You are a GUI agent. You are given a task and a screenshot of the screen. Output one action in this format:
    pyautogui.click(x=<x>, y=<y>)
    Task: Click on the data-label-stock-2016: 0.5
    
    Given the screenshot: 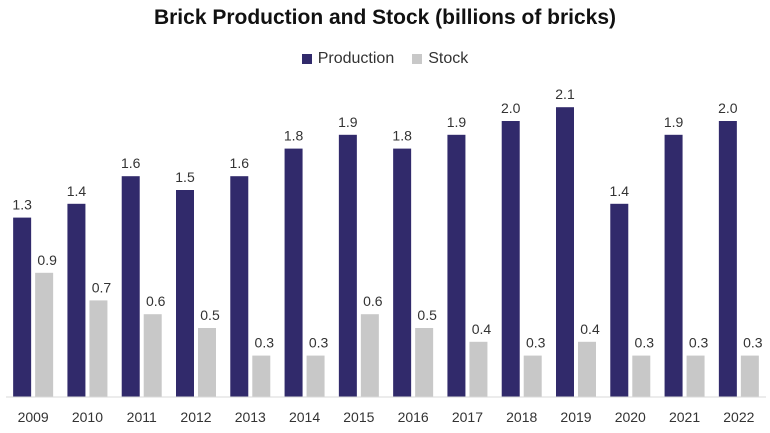 What is the action you would take?
    pyautogui.click(x=427, y=315)
    